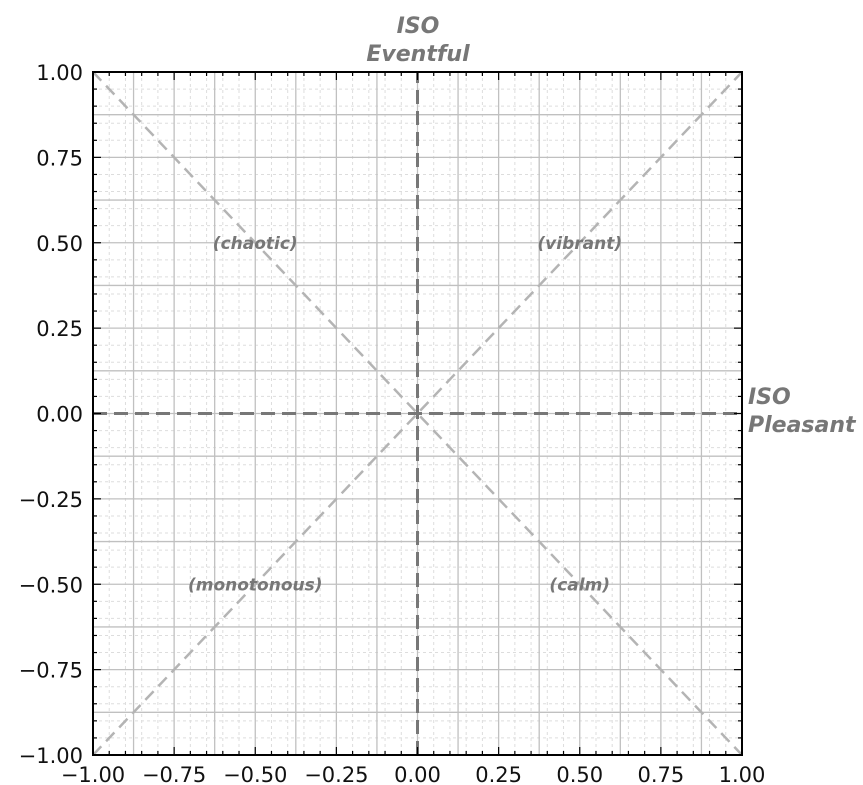  I want to click on y-tick-label: 0.00, so click(59, 415).